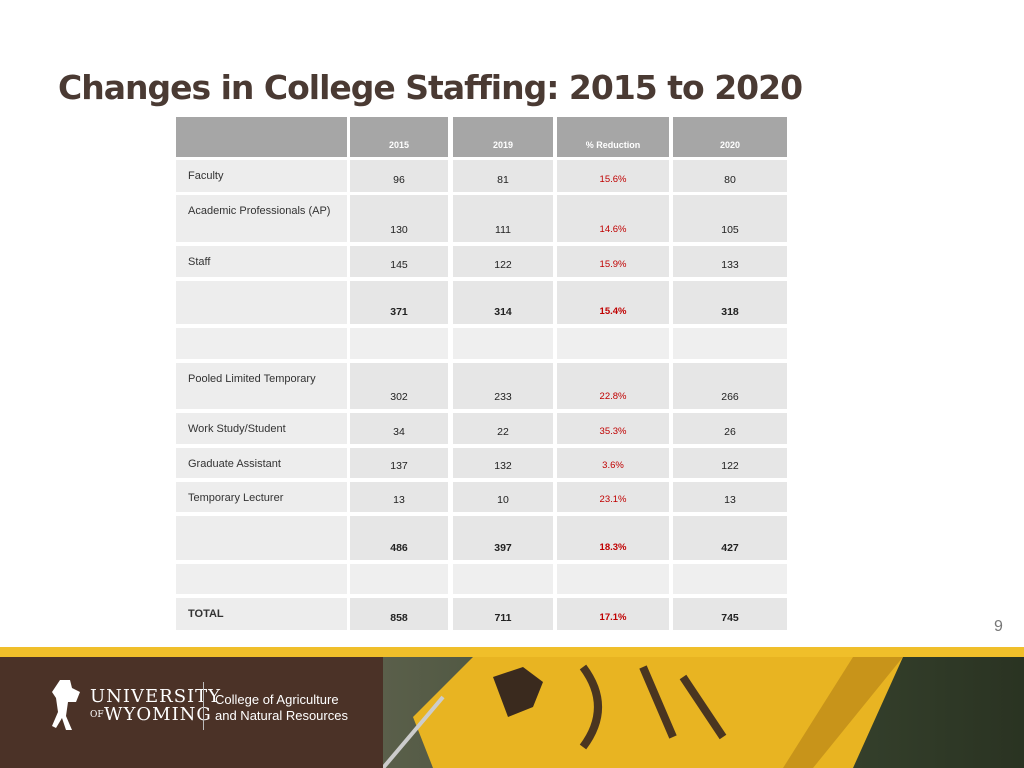  Describe the element at coordinates (730, 397) in the screenshot. I see `cell-value: 266` at that location.